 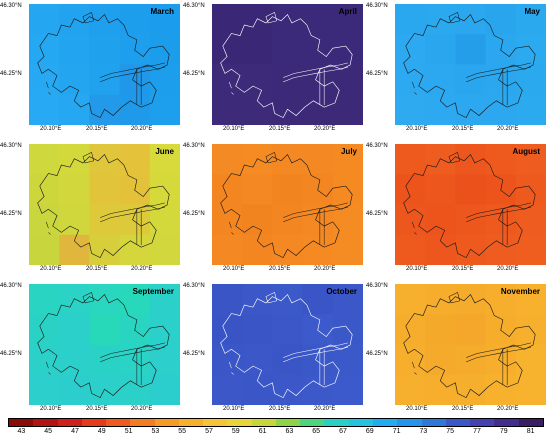 What do you see at coordinates (520, 291) in the screenshot?
I see `panel-title: November` at bounding box center [520, 291].